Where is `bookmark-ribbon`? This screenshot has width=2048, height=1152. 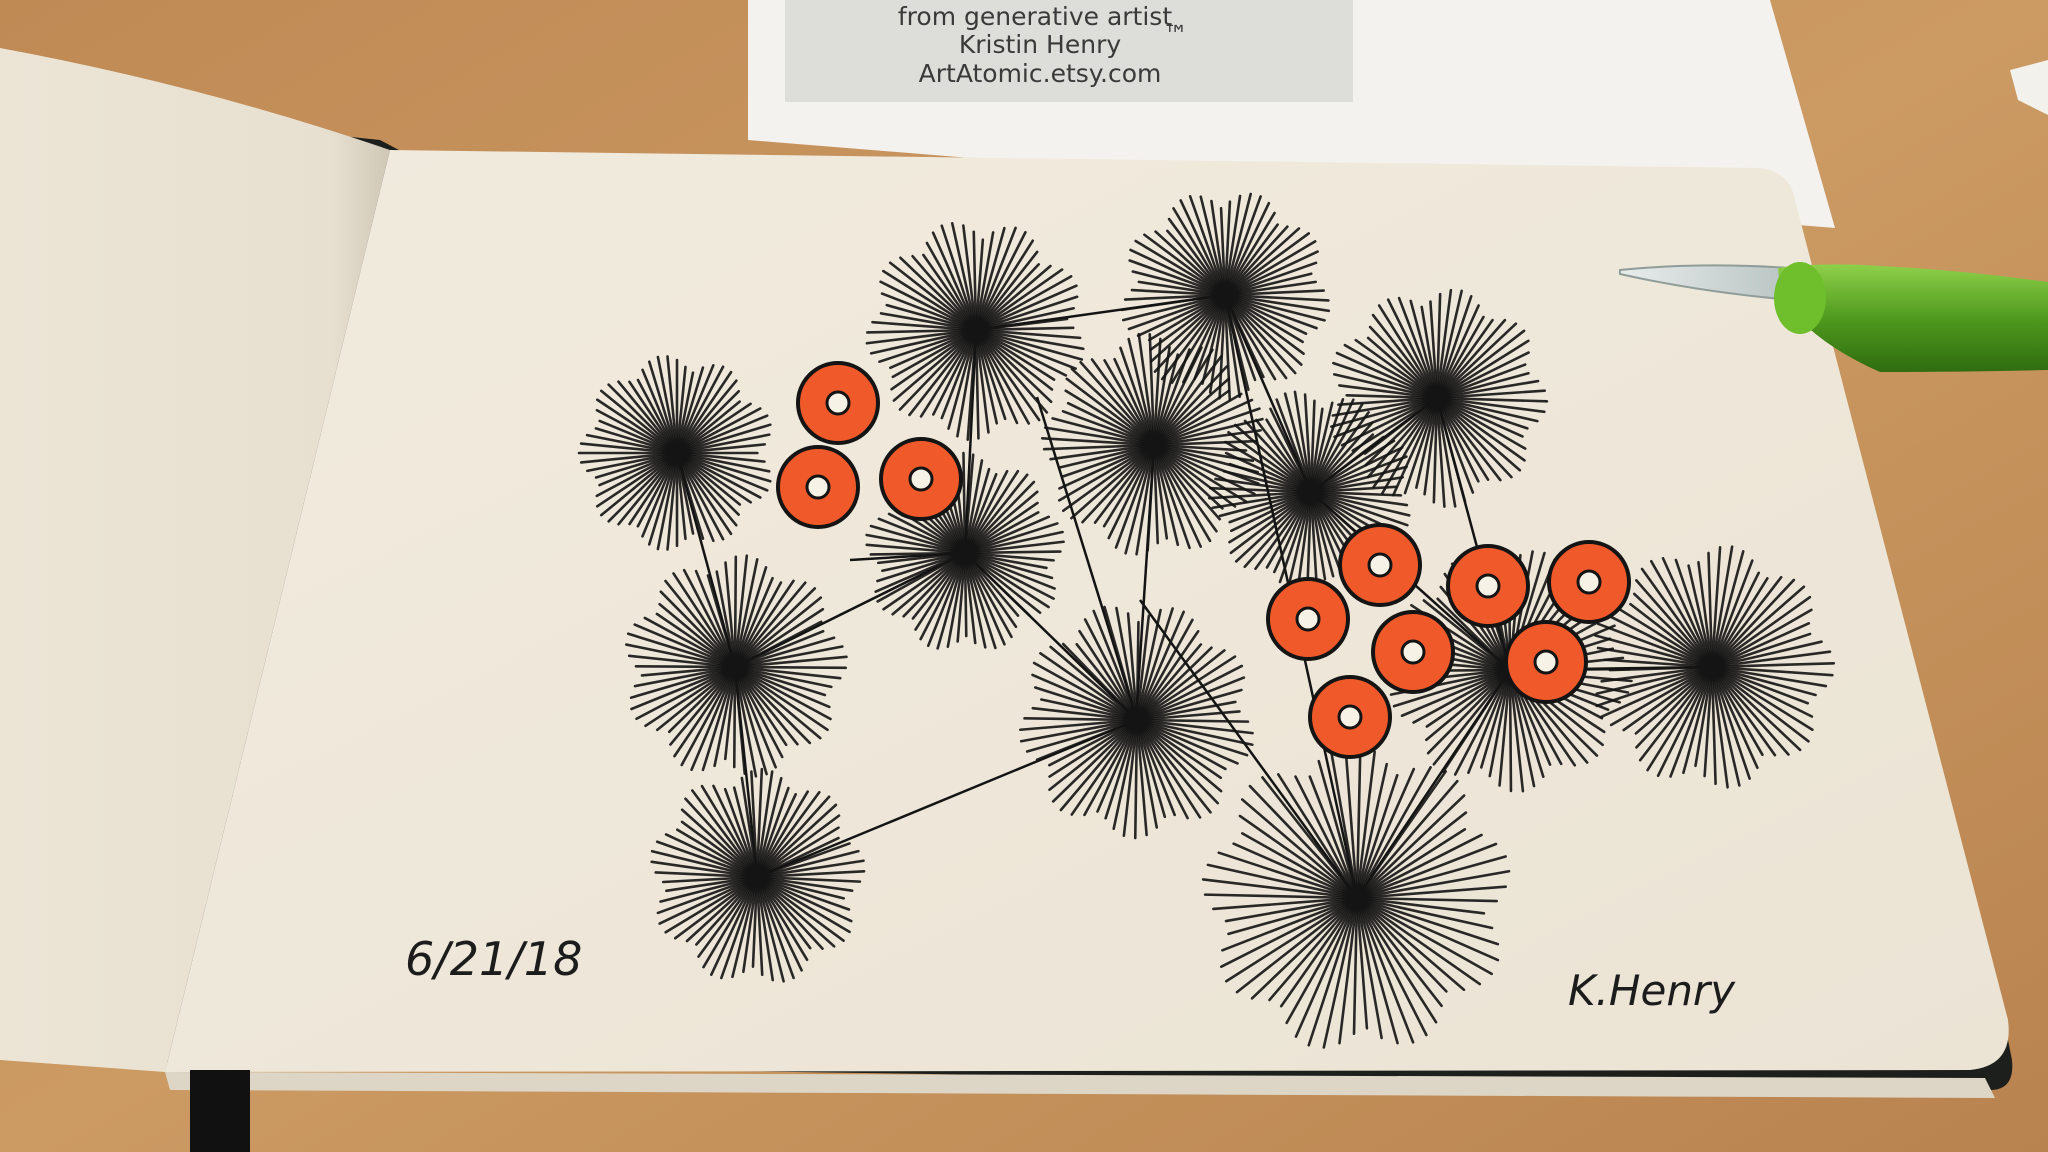 bookmark-ribbon is located at coordinates (220, 1111).